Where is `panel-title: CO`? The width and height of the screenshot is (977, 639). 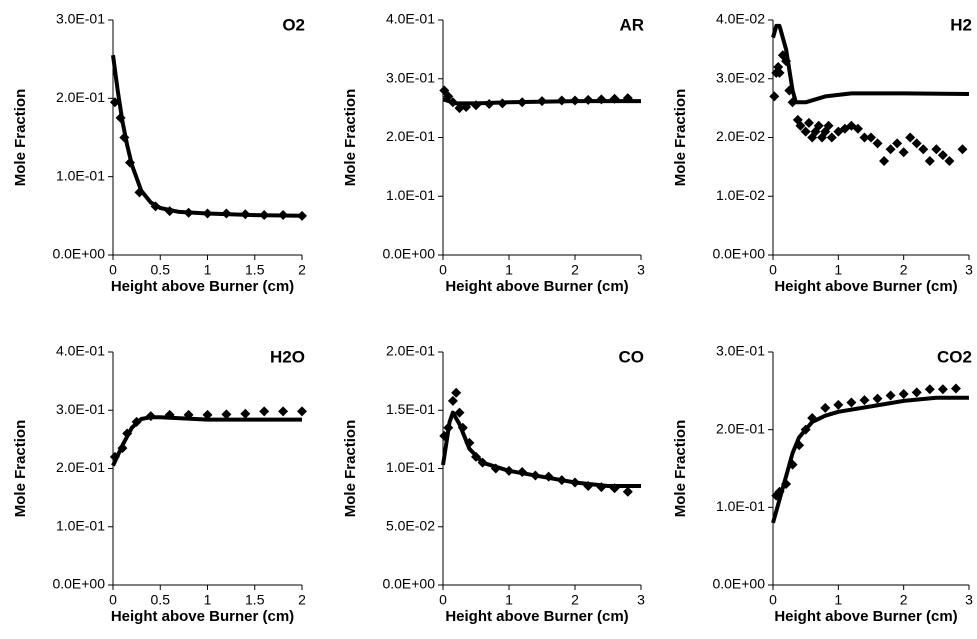
panel-title: CO is located at coordinates (632, 356).